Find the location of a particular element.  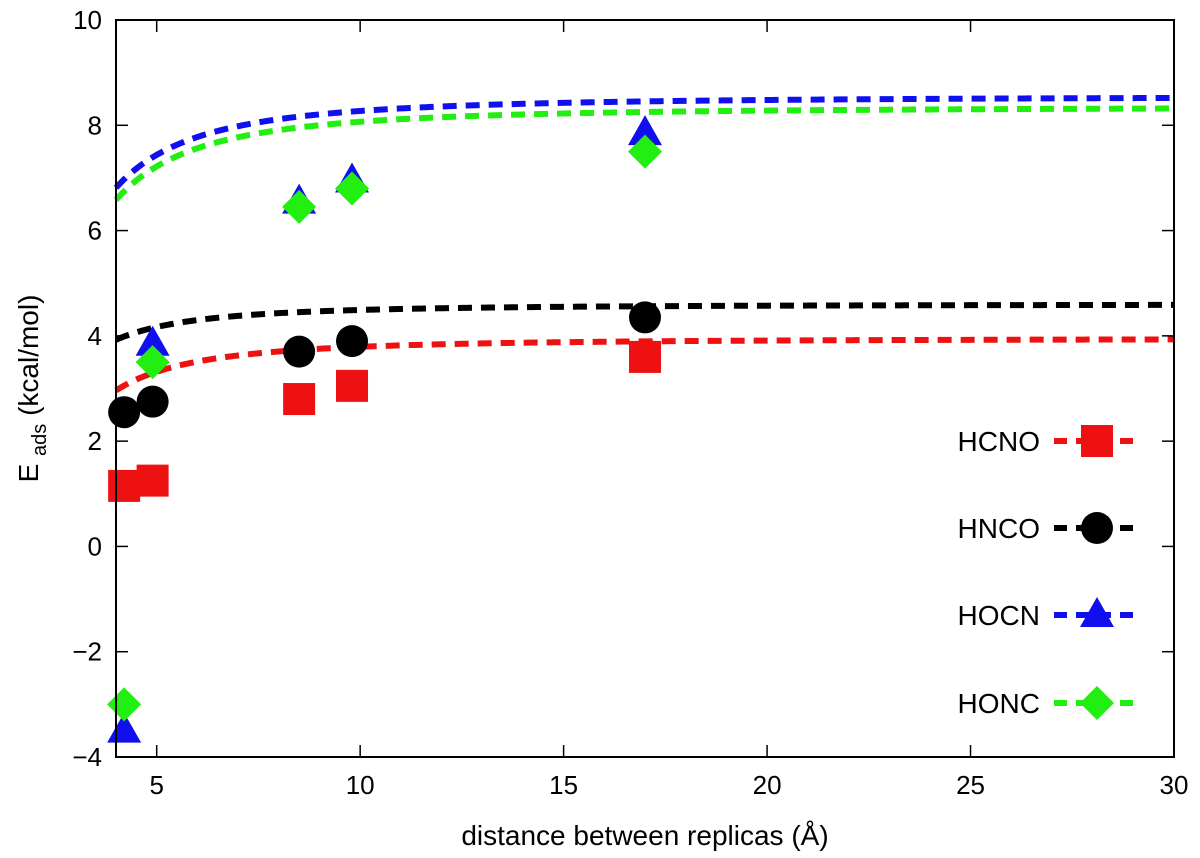

x-tick-label: 30 is located at coordinates (1174, 785).